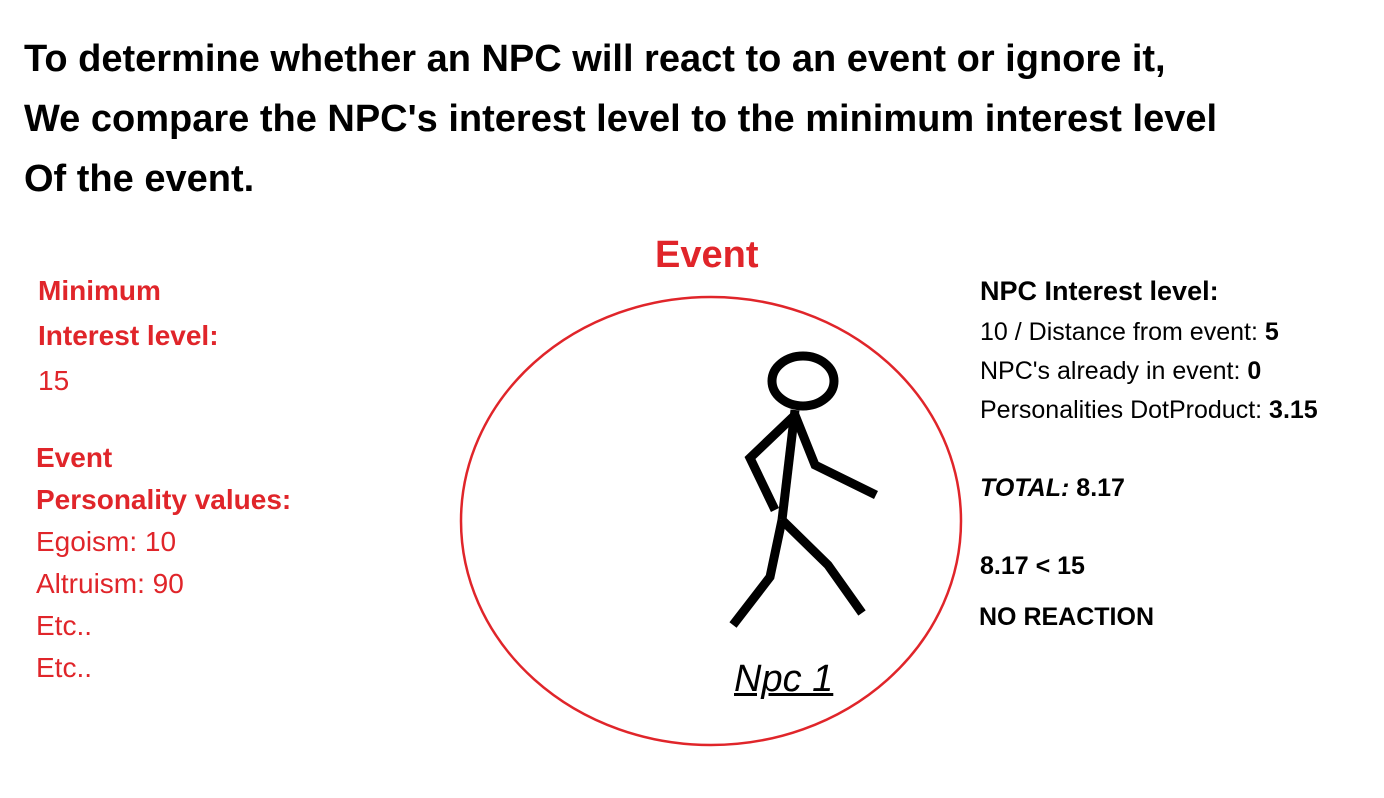 The width and height of the screenshot is (1384, 798). What do you see at coordinates (1120, 371) in the screenshot?
I see `row: NPC's already in event: 0` at bounding box center [1120, 371].